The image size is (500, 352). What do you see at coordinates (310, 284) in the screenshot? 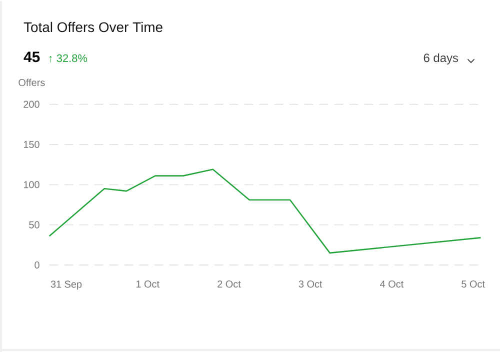
I see `x-tick-label: 3 Oct` at bounding box center [310, 284].